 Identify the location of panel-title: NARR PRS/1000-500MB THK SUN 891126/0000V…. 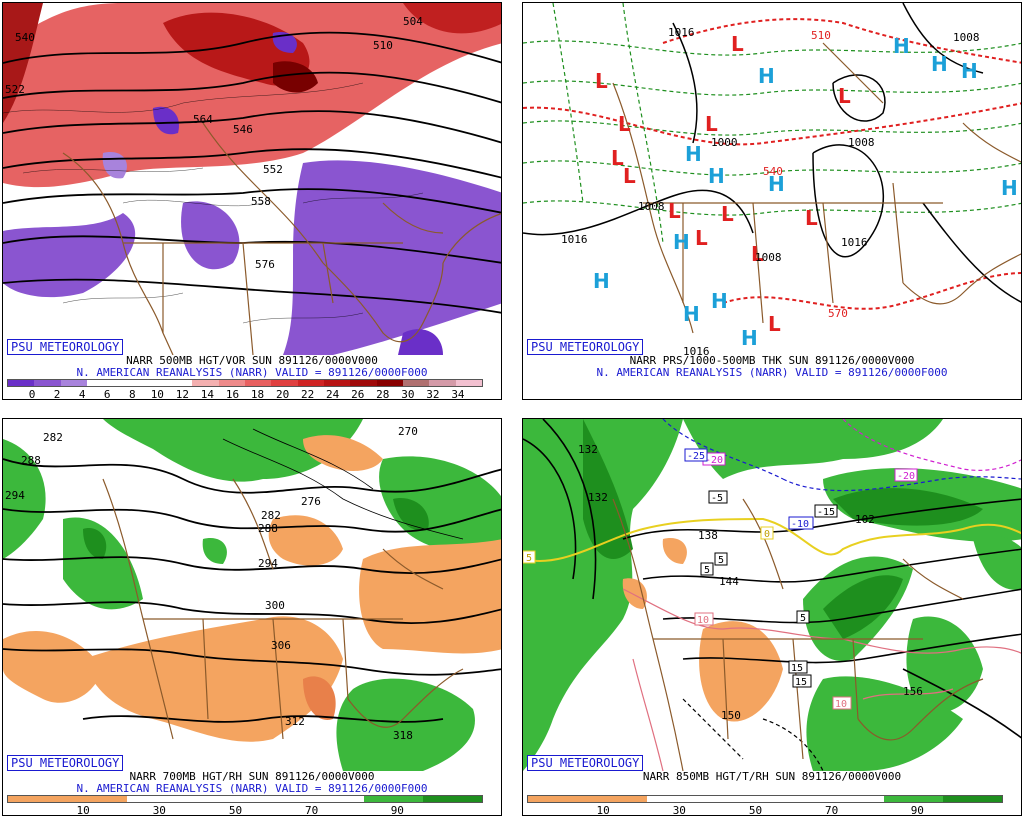
(772, 360).